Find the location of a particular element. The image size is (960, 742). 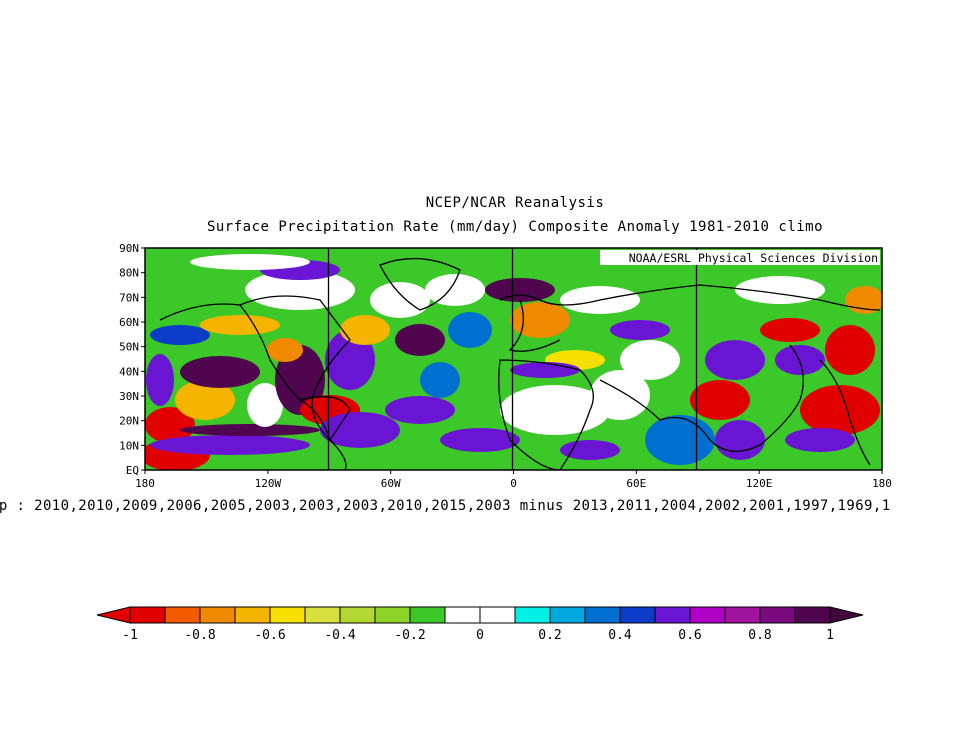

colorbar-label: -0.8 is located at coordinates (199, 635).